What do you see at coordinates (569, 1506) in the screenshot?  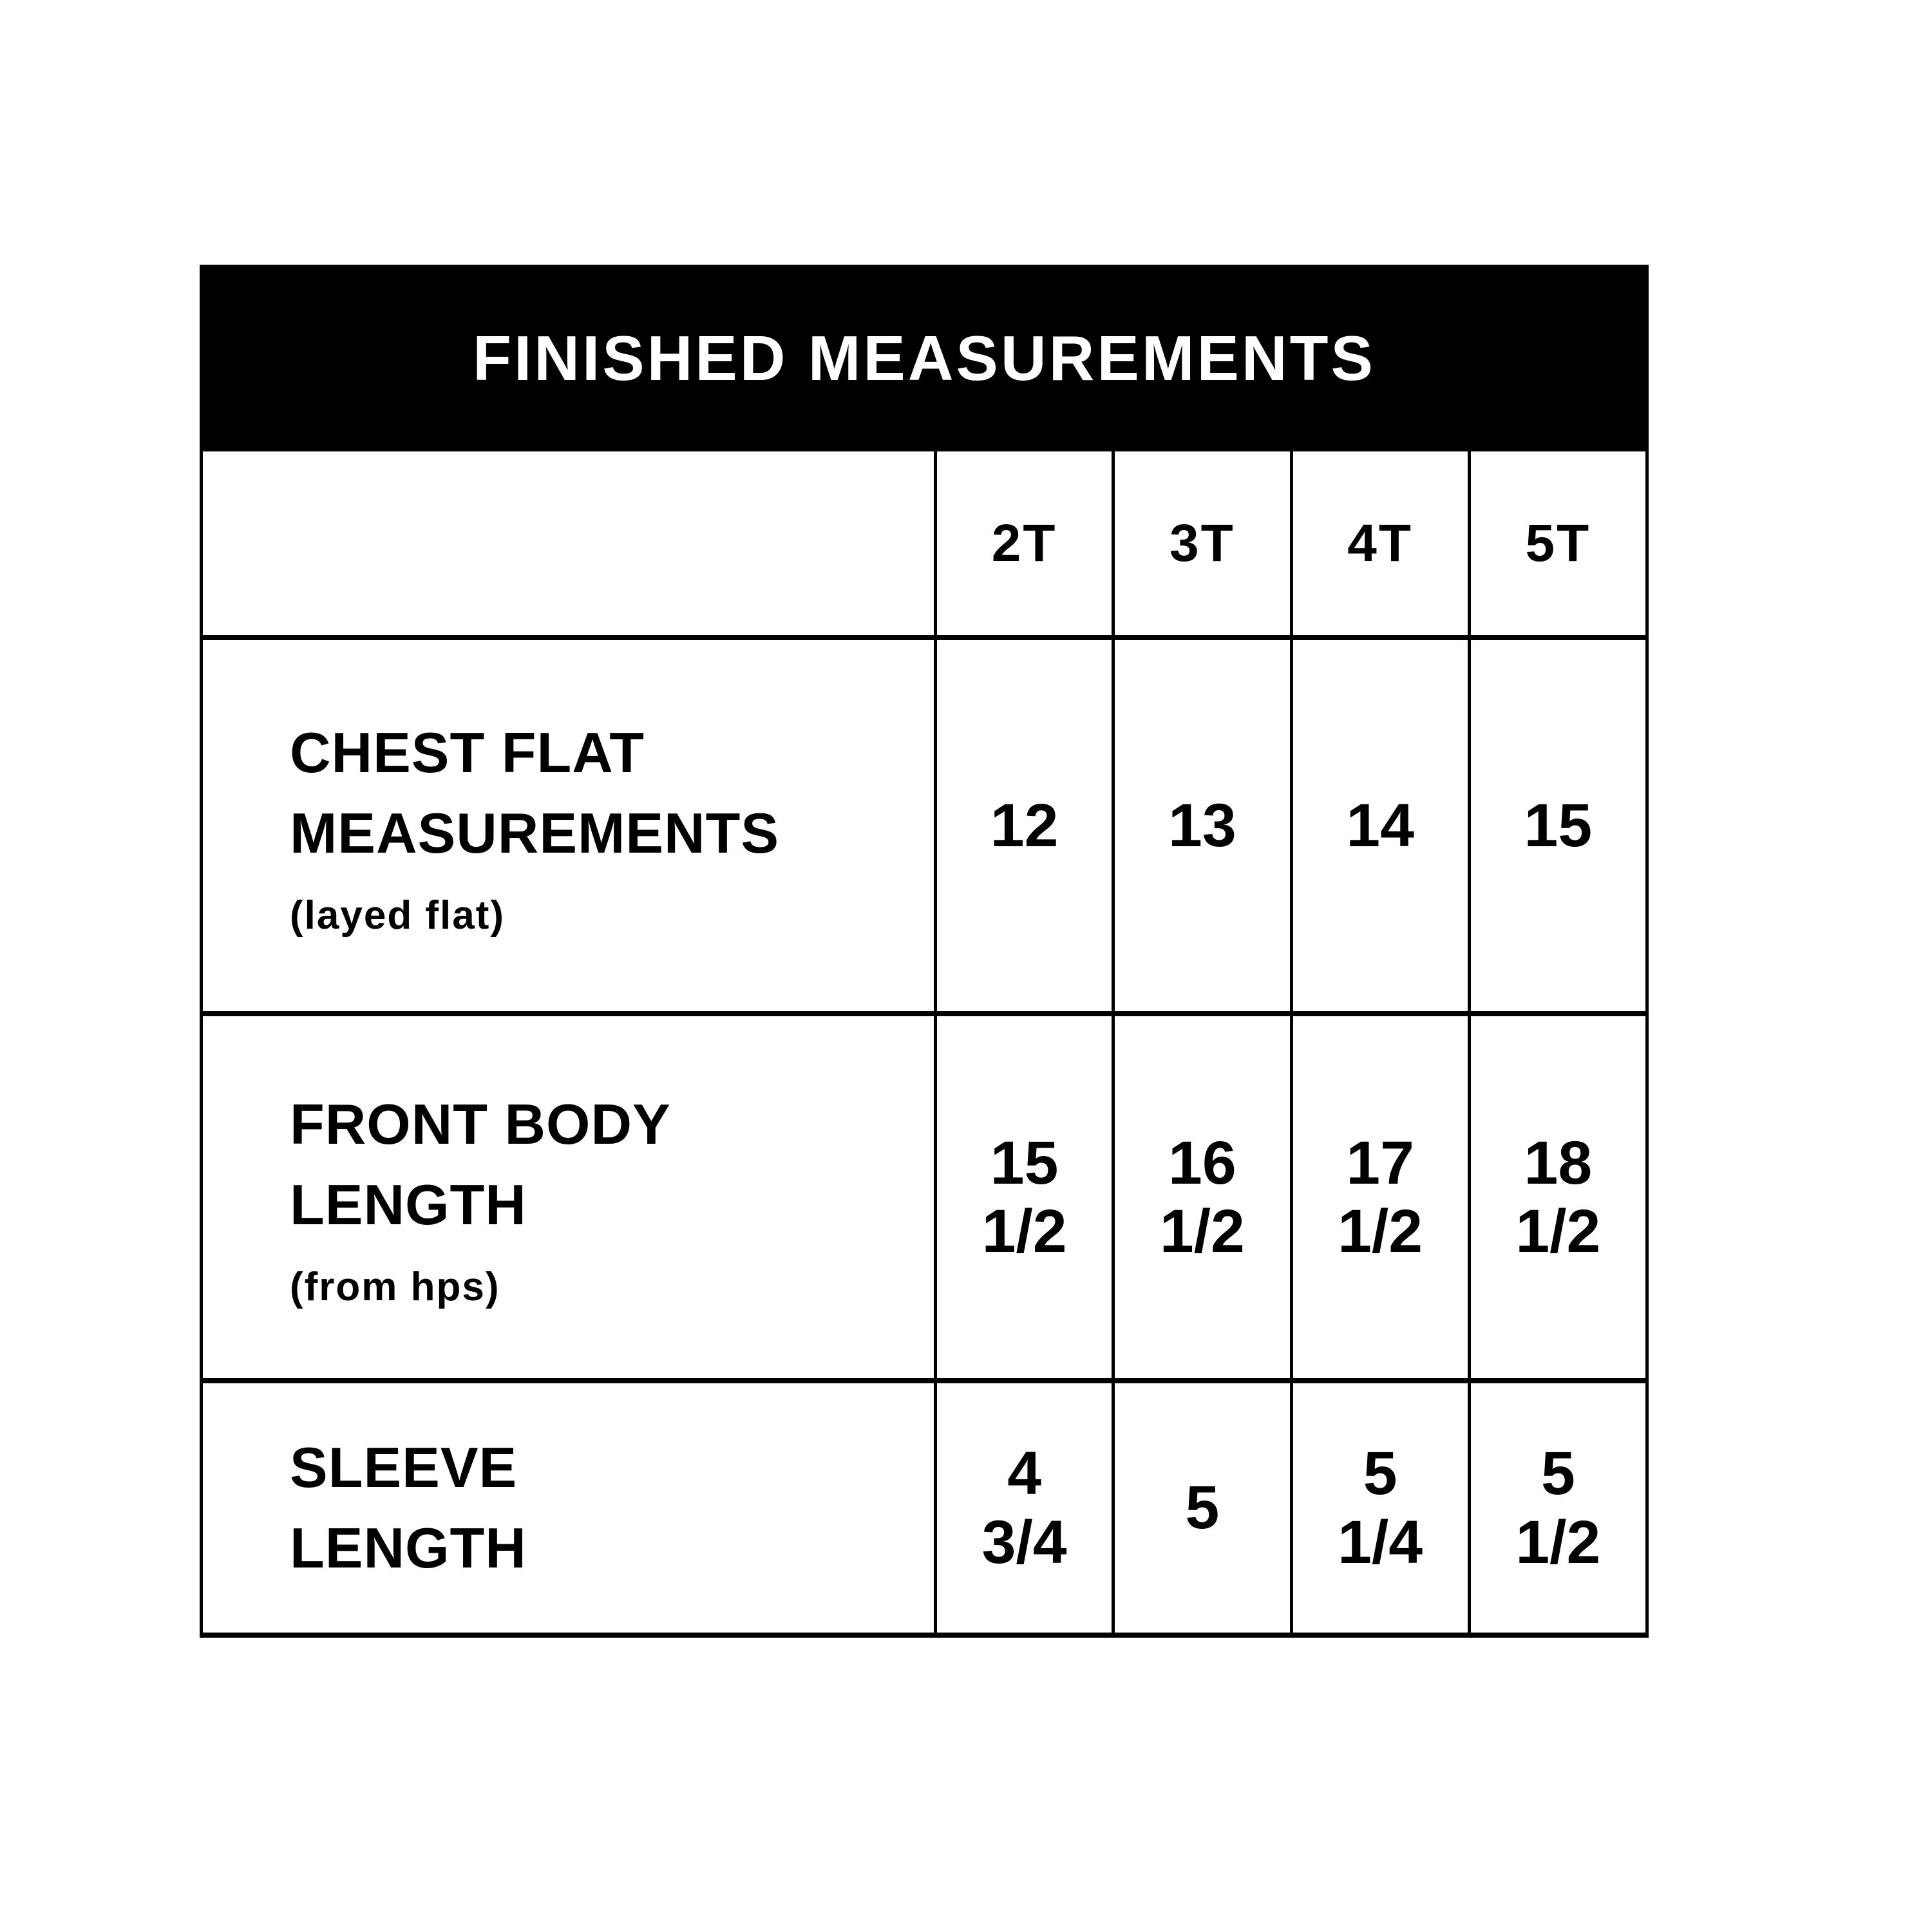 I see `row-label-sleeve-length: SLEEVE LENGTH` at bounding box center [569, 1506].